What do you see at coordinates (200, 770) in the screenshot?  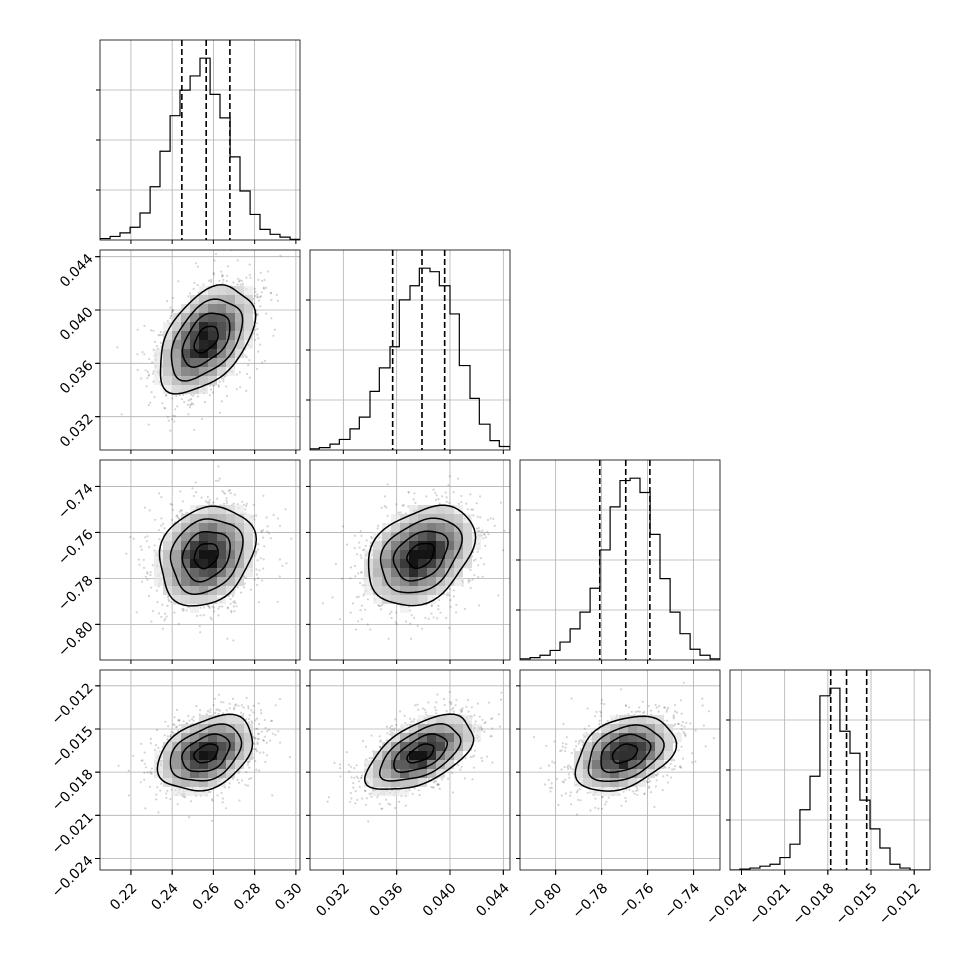 I see `scatter-content` at bounding box center [200, 770].